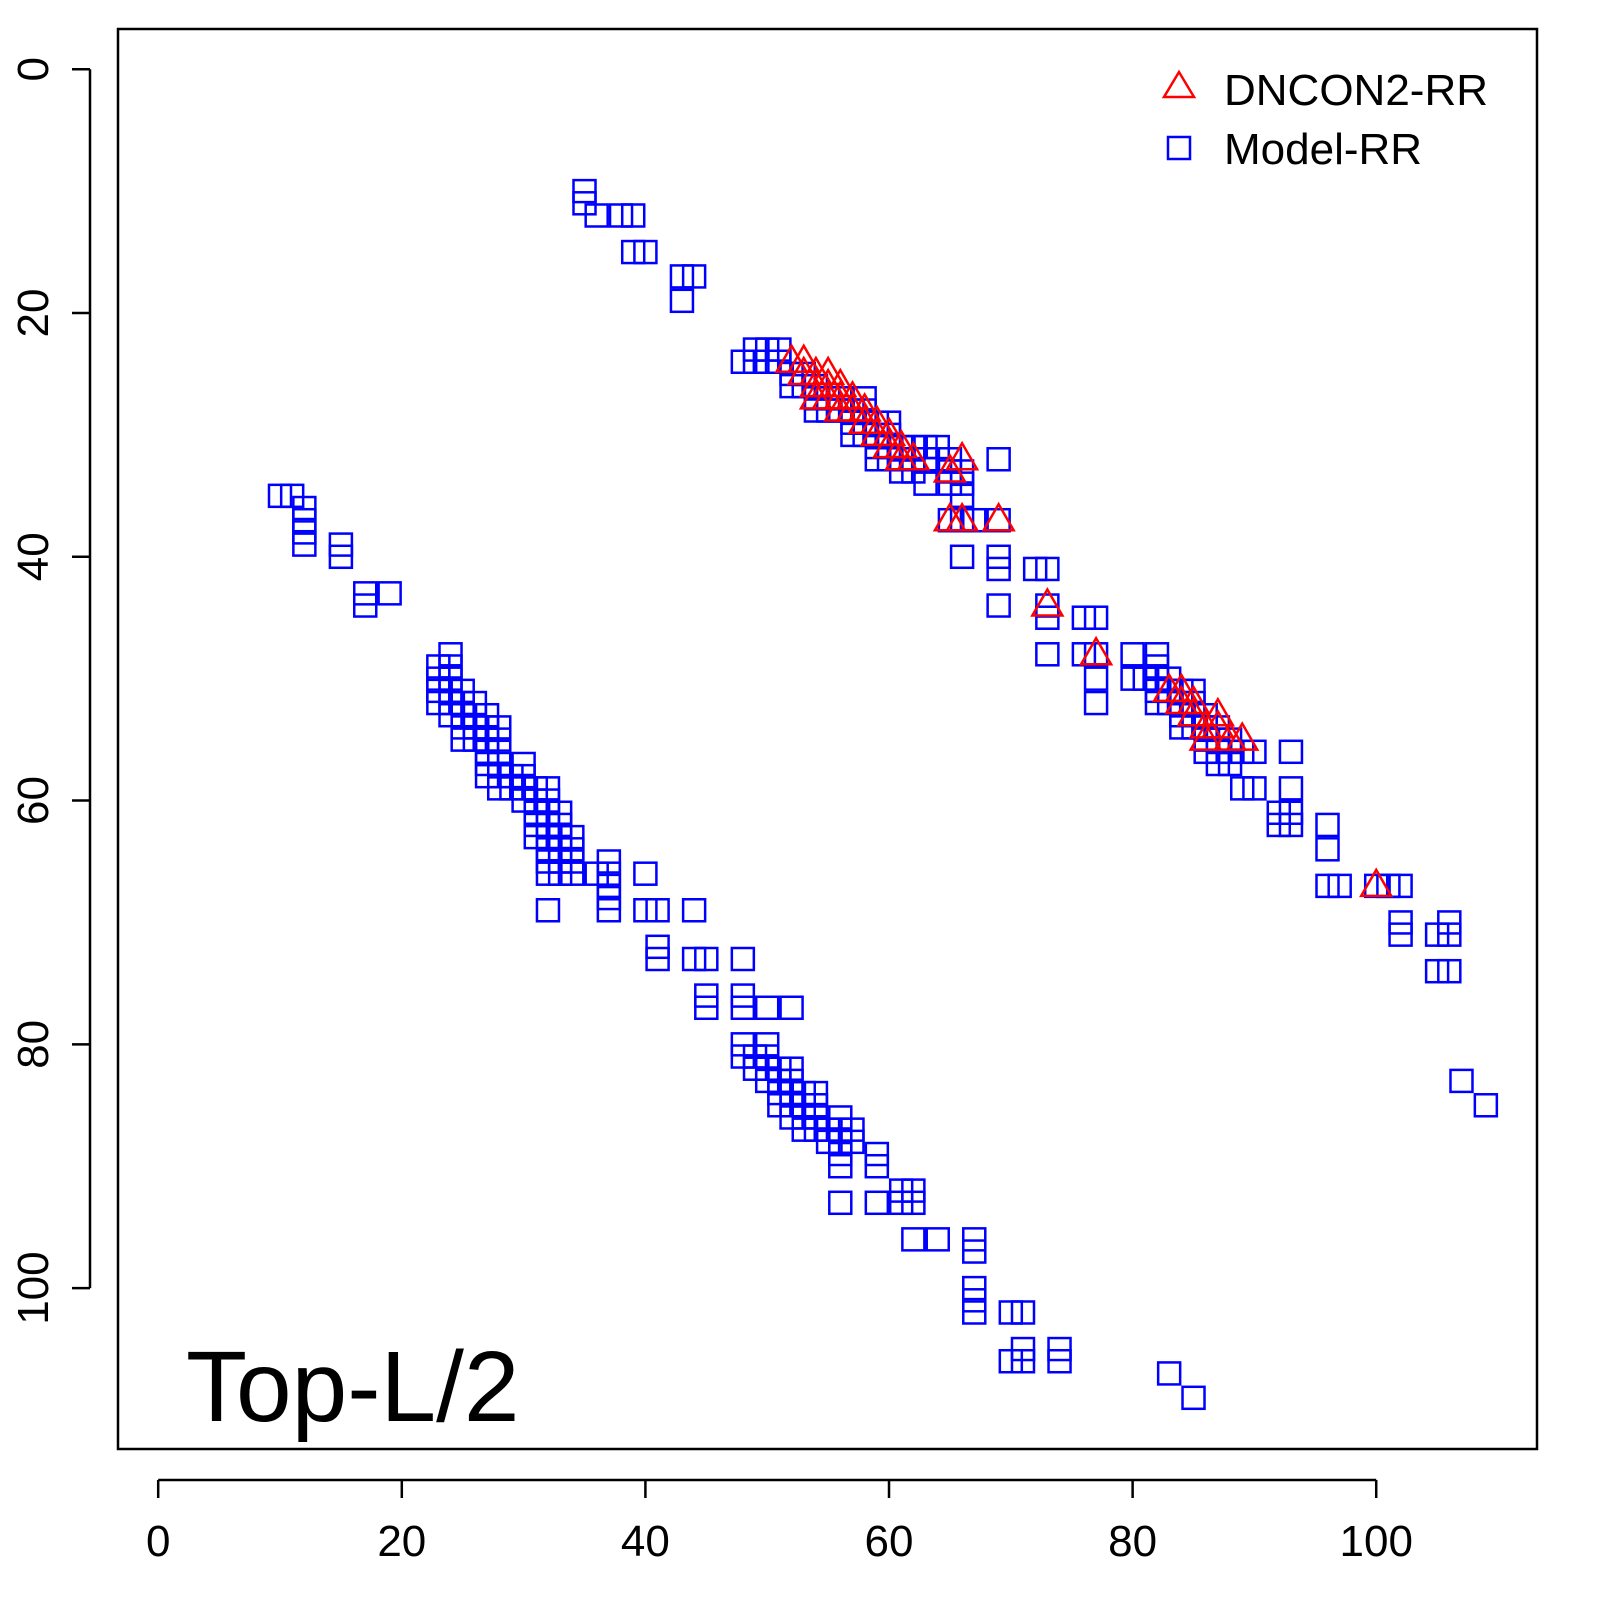 This screenshot has width=1600, height=1600. Describe the element at coordinates (33, 313) in the screenshot. I see `y-tick-label: 20` at that location.